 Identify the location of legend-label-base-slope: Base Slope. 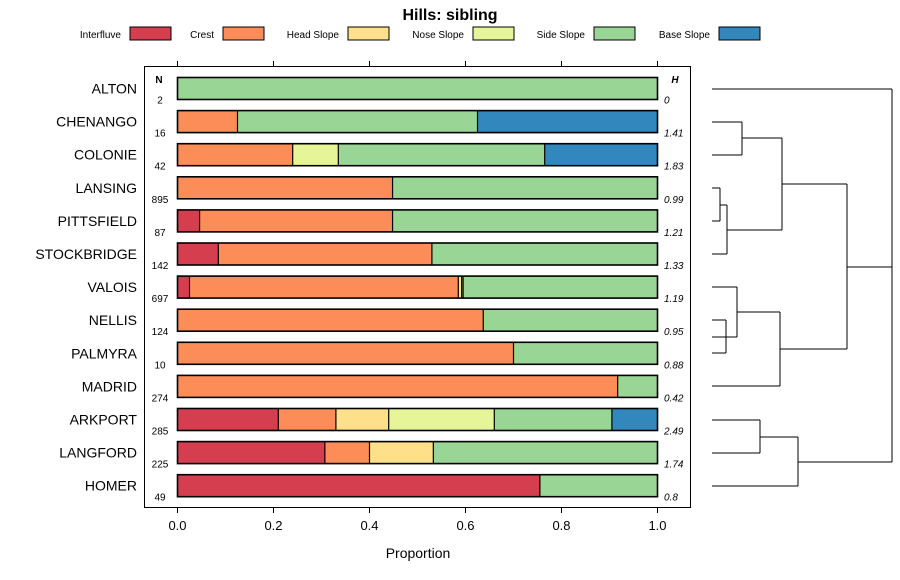
(685, 35).